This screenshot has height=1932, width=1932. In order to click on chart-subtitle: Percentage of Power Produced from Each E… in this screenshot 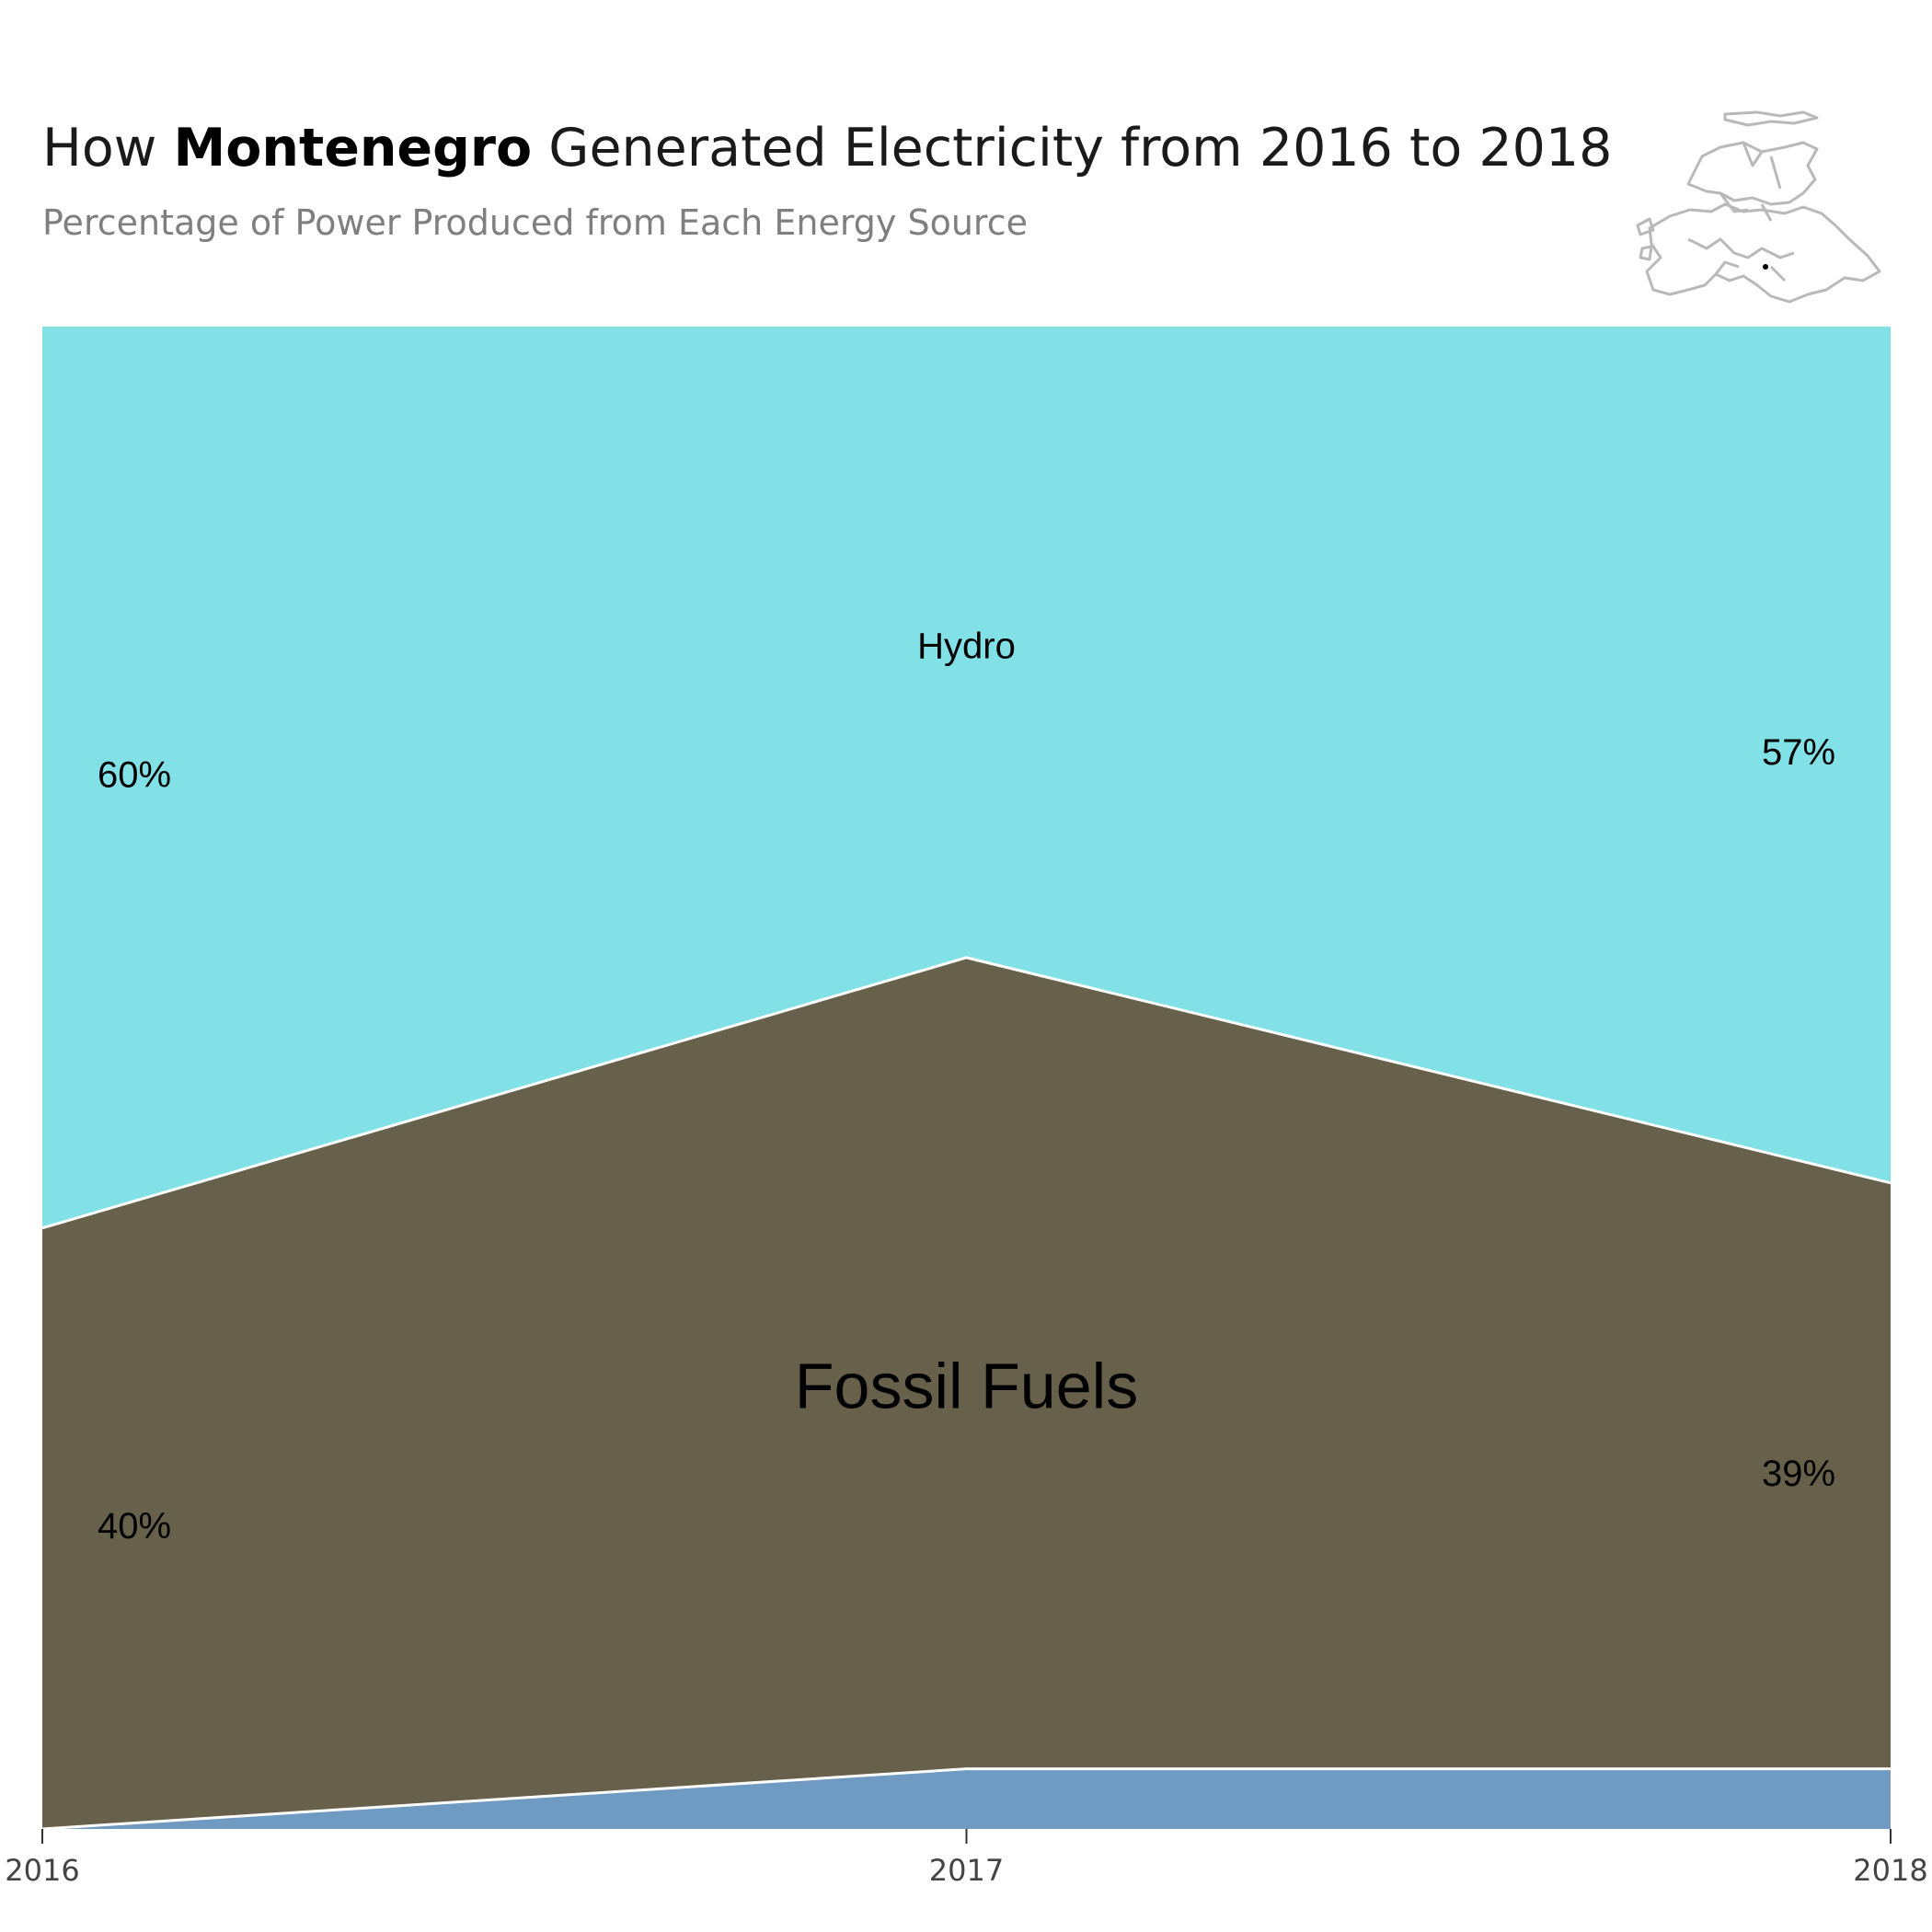, I will do `click(535, 222)`.